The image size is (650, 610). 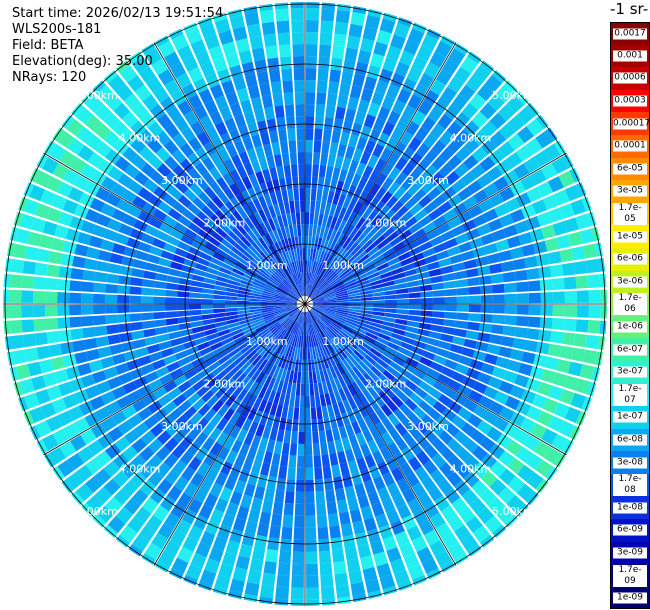 I want to click on colorbar-unit-label: -1 sr-, so click(x=629, y=9).